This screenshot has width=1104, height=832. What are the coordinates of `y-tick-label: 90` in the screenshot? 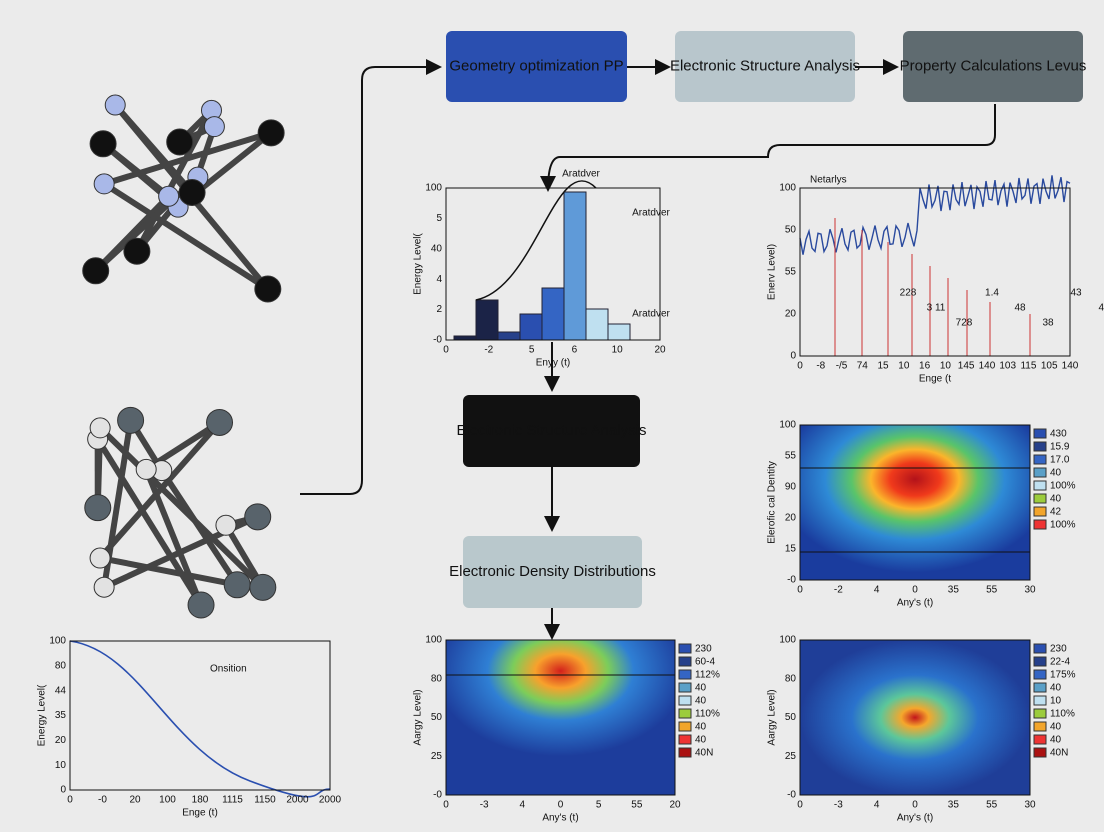 It's located at (791, 487).